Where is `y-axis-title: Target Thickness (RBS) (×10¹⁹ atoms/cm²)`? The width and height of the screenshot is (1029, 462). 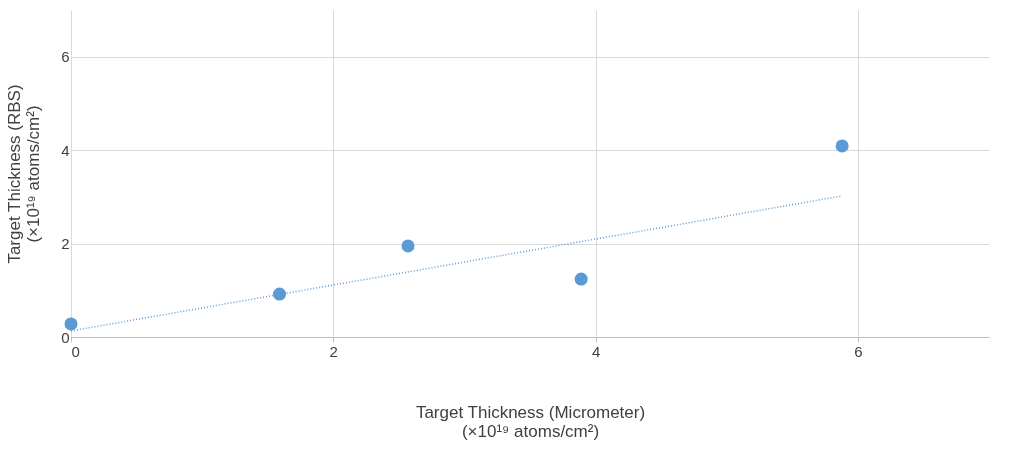
y-axis-title: Target Thickness (RBS) (×10¹⁹ atoms/cm²) is located at coordinates (24, 174).